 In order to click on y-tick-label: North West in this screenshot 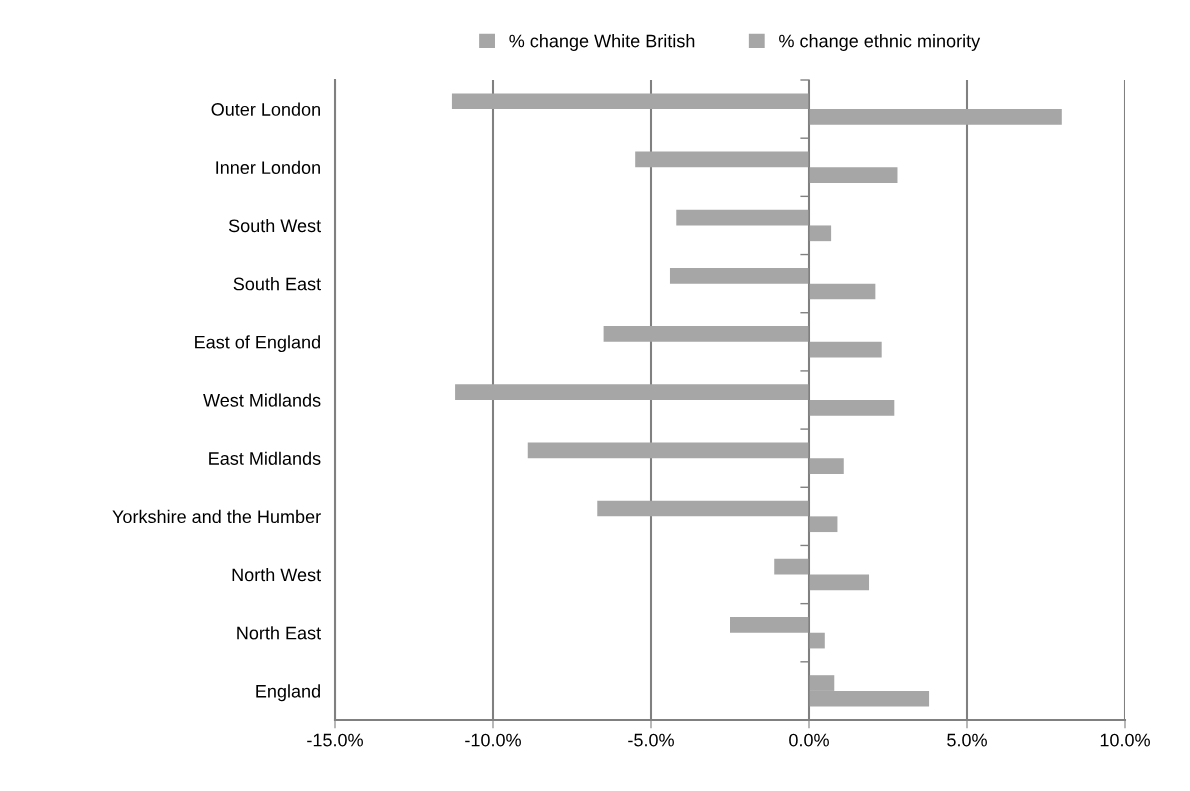, I will do `click(276, 575)`.